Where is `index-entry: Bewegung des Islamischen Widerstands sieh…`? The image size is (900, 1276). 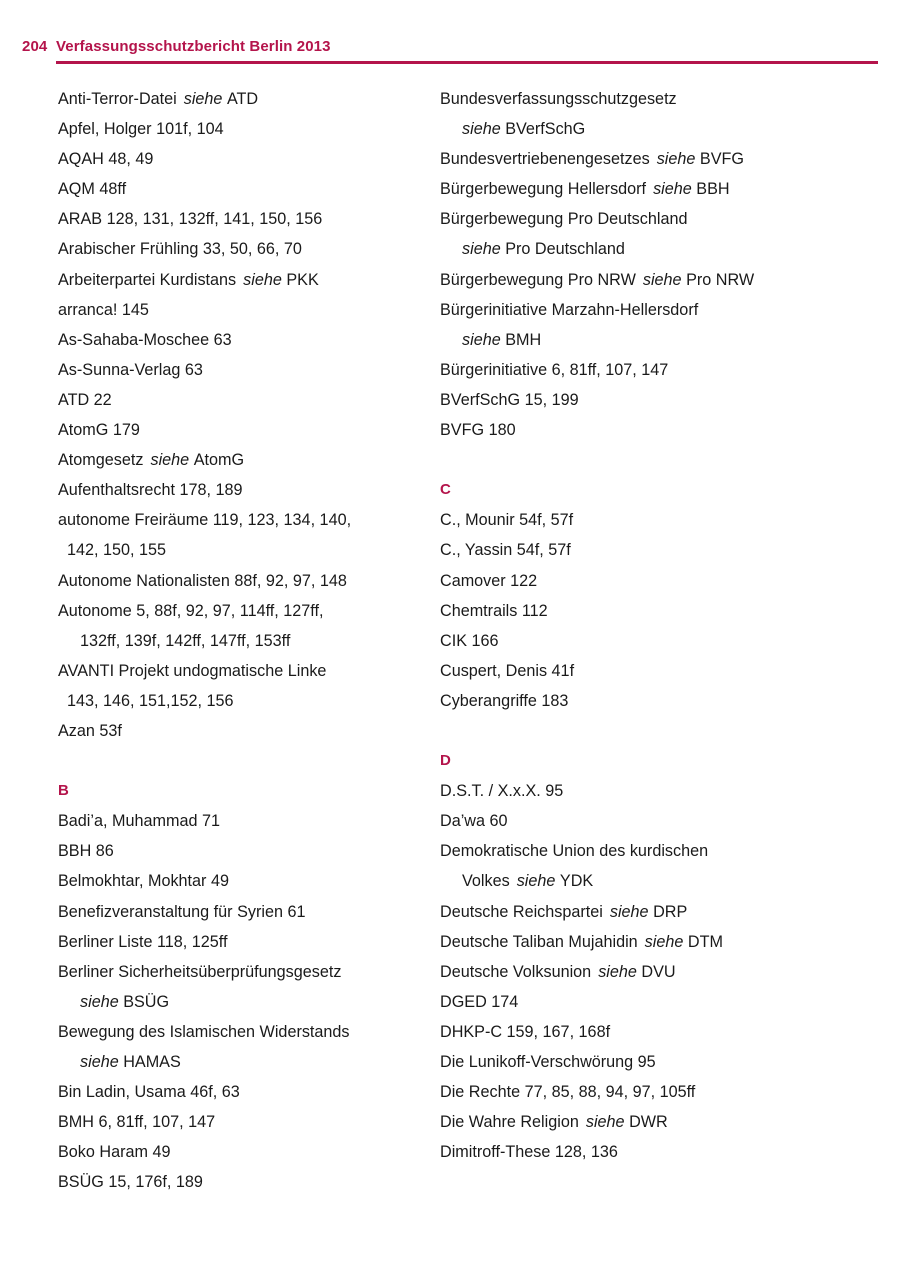
index-entry: Bewegung des Islamischen Widerstands sieh… is located at coordinates (243, 1047).